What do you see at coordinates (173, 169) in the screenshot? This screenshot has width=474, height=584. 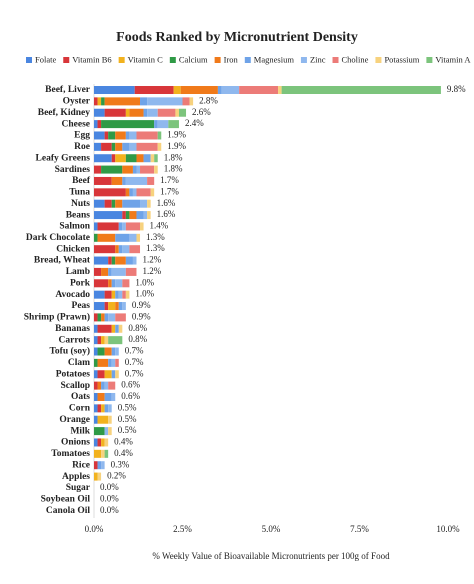 I see `total-label: 1.8%` at bounding box center [173, 169].